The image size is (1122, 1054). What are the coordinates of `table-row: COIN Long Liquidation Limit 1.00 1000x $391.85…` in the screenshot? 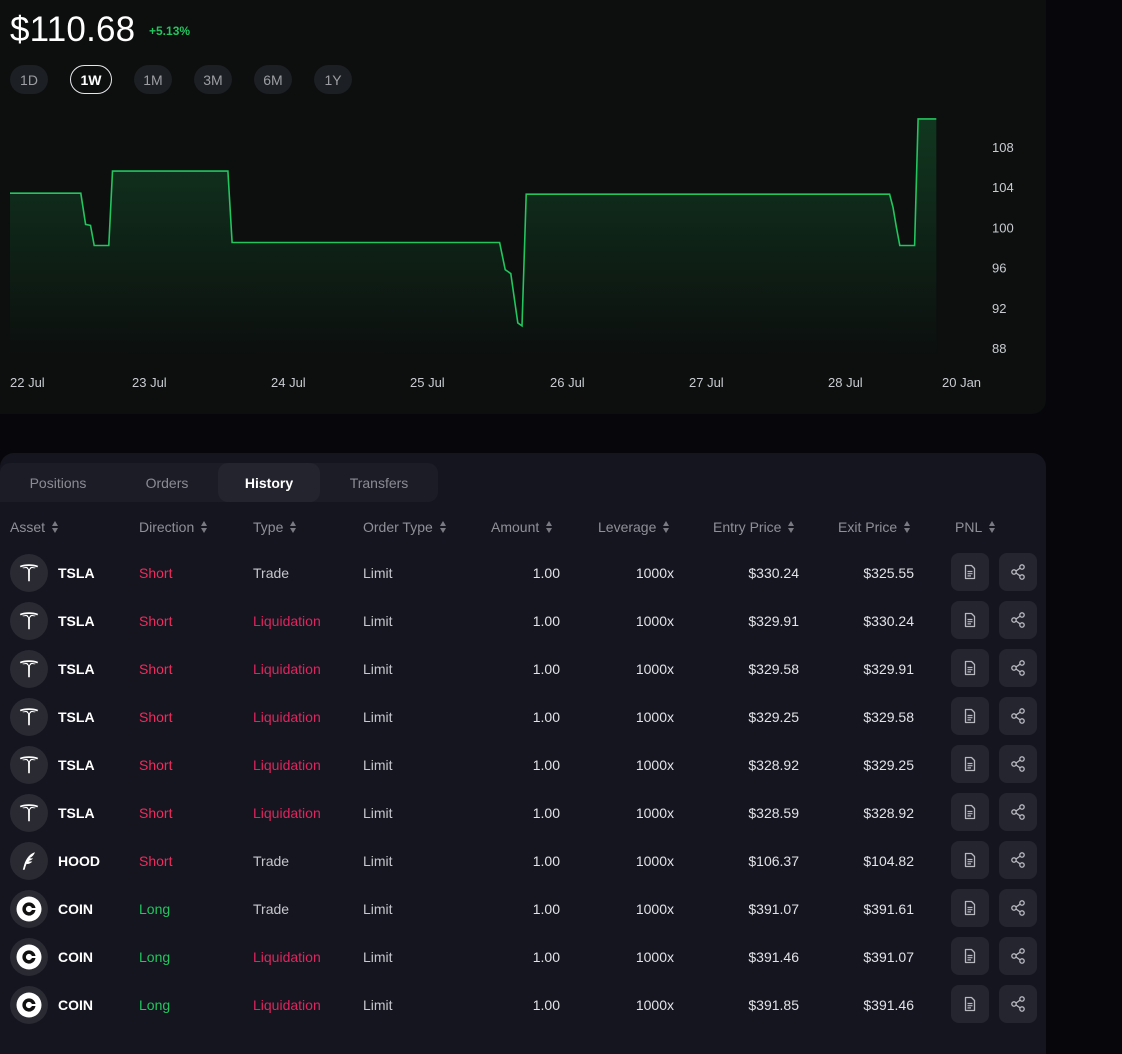 It's located at (523, 1005).